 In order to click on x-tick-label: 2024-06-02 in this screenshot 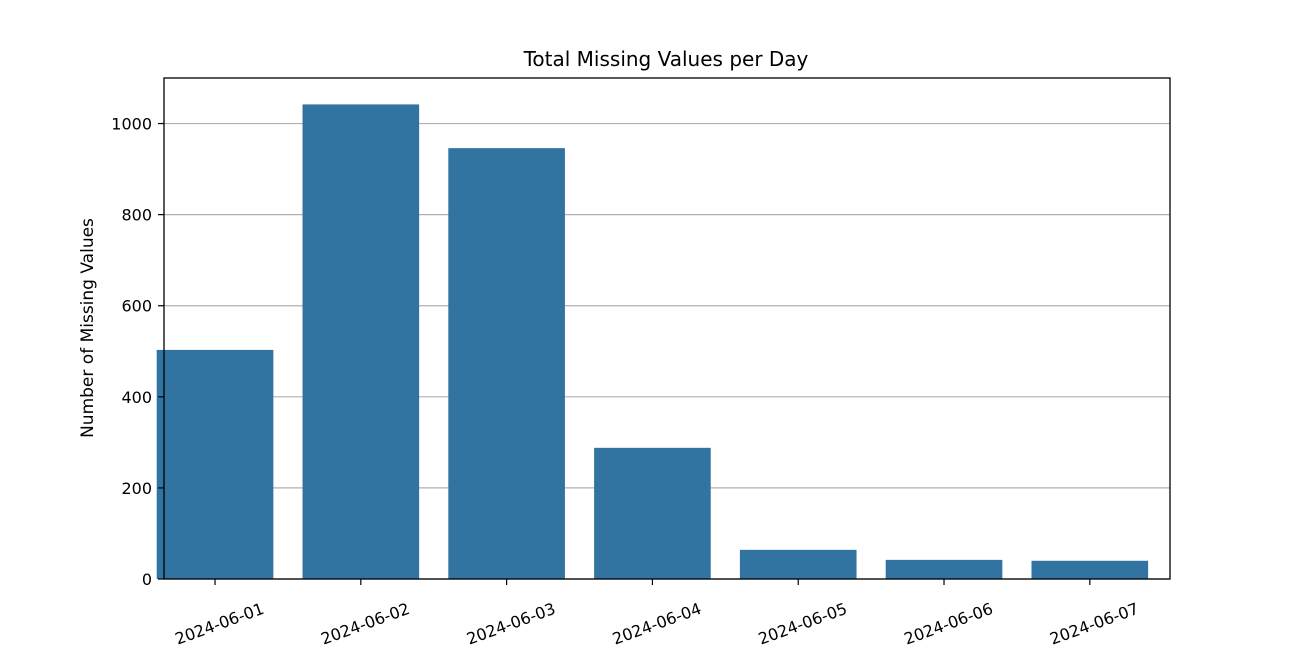, I will do `click(365, 624)`.